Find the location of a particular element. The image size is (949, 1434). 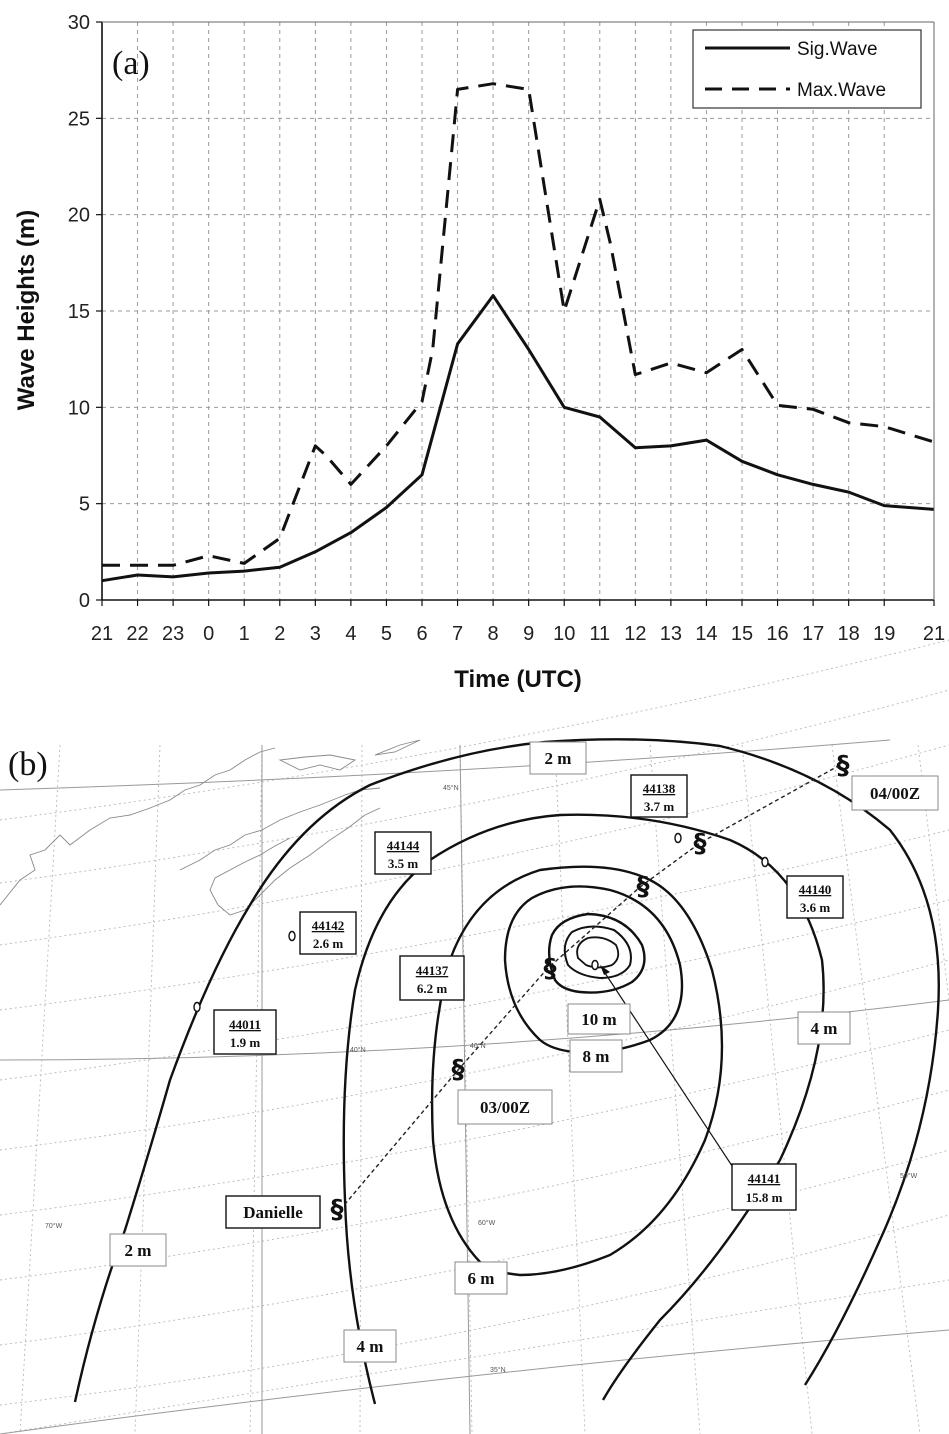

x-tick-label: 17 is located at coordinates (813, 634).